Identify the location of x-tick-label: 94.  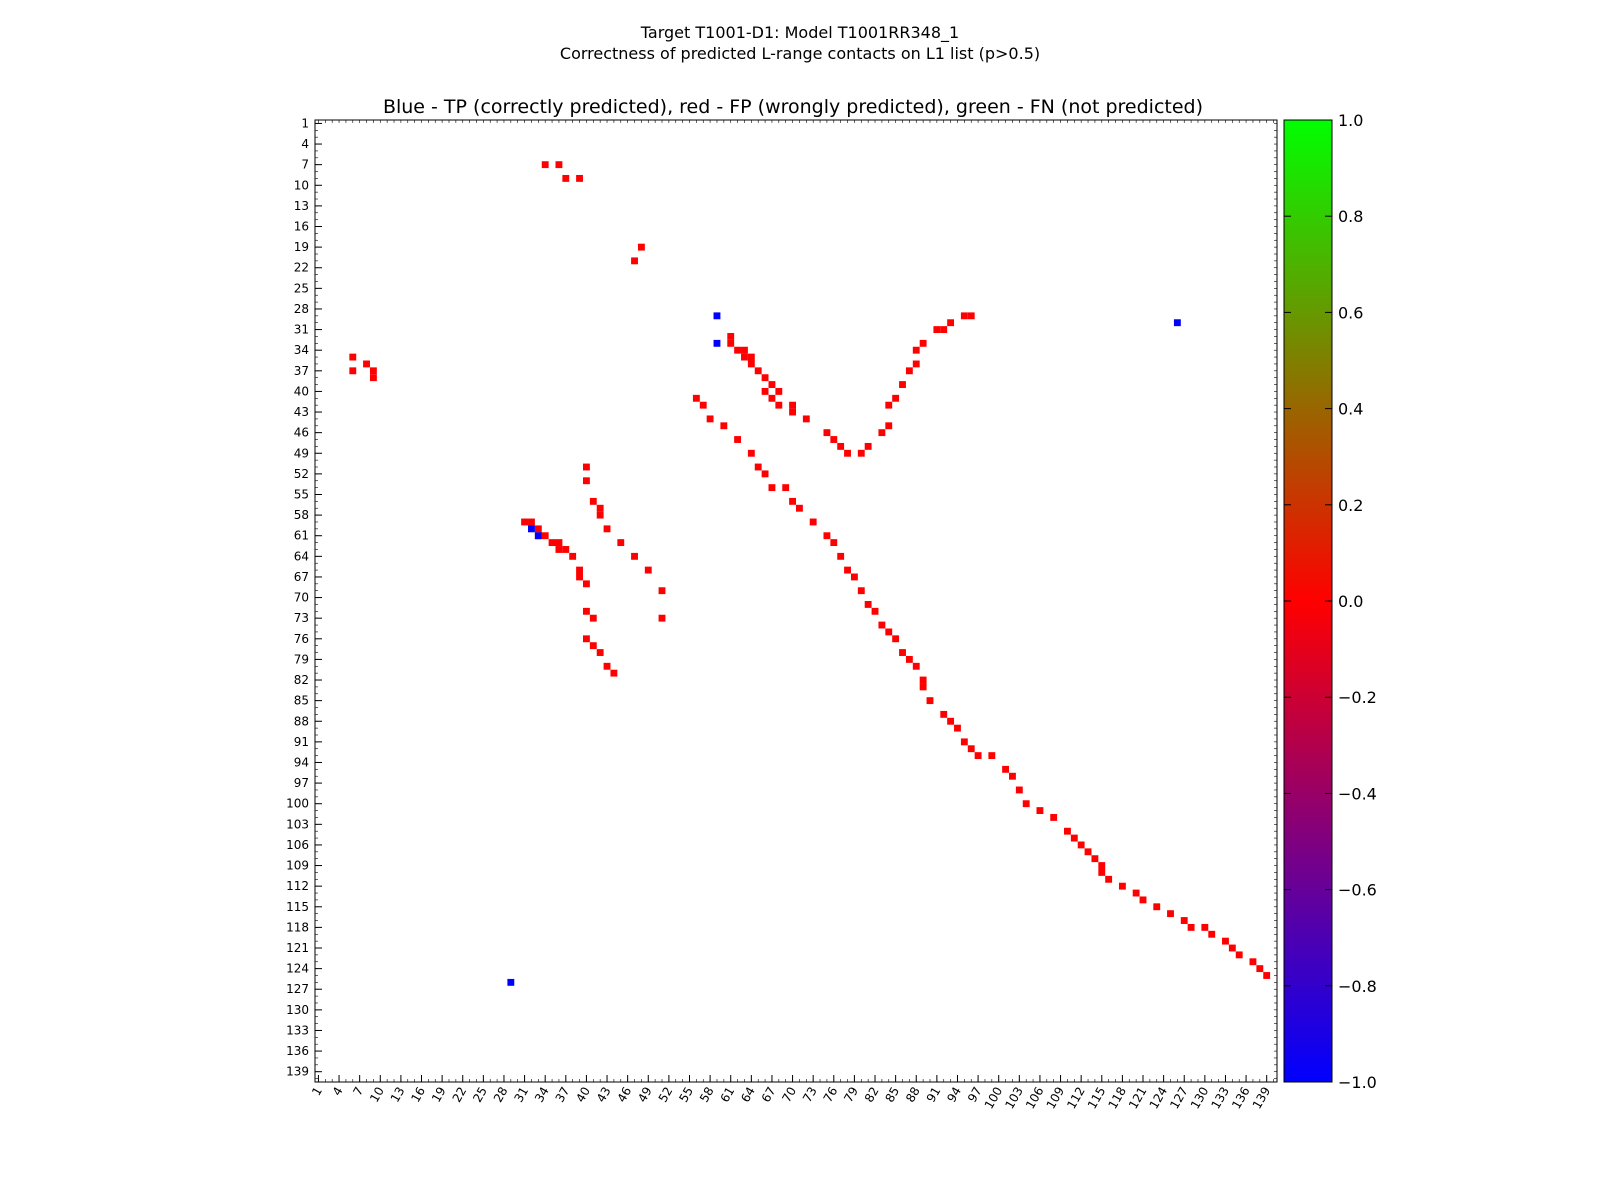
(954, 1095).